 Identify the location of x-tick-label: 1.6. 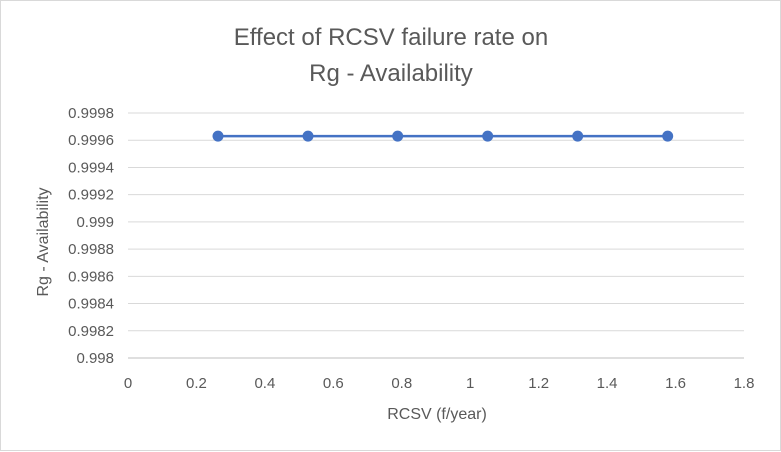
(675, 383).